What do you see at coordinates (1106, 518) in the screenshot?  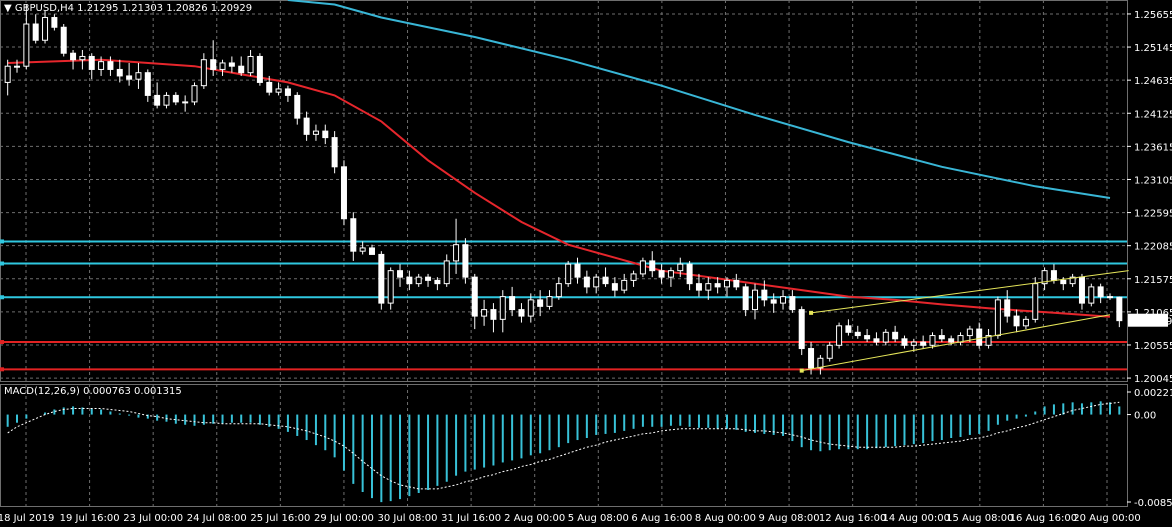 I see `time-axis-label: 20 Aug 00:00` at bounding box center [1106, 518].